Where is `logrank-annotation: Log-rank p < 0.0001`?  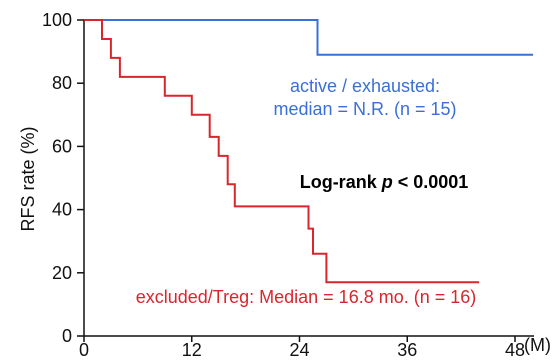 logrank-annotation: Log-rank p < 0.0001 is located at coordinates (384, 182).